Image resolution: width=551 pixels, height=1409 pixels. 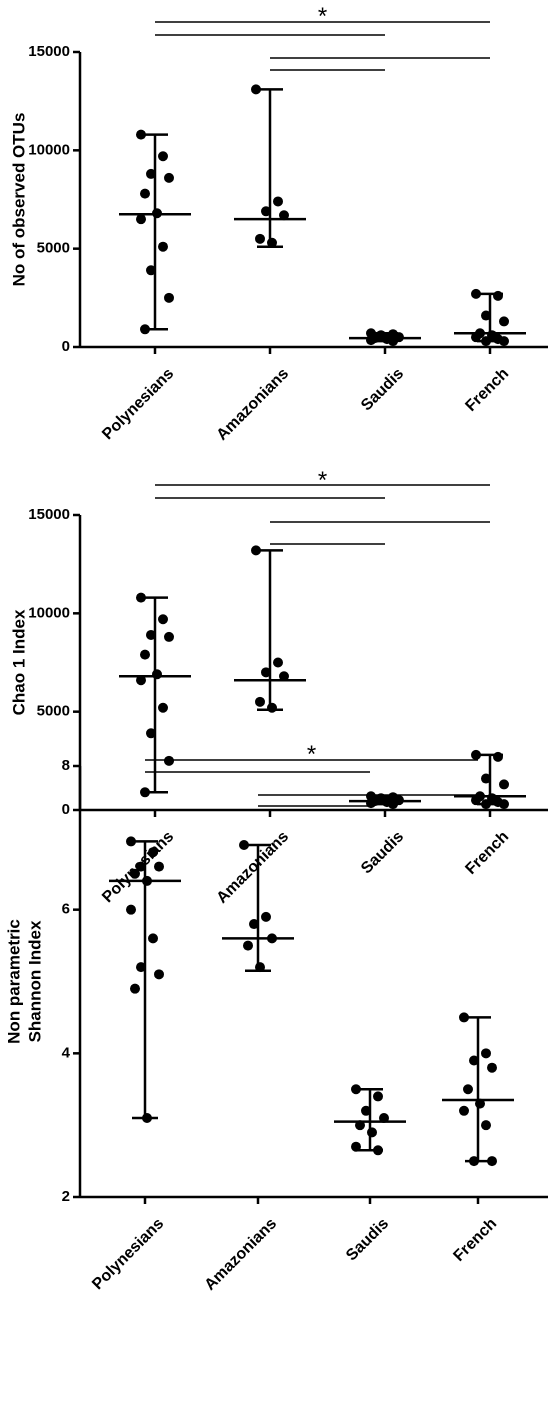 I want to click on y-tick-label: 4, so click(x=66, y=1052).